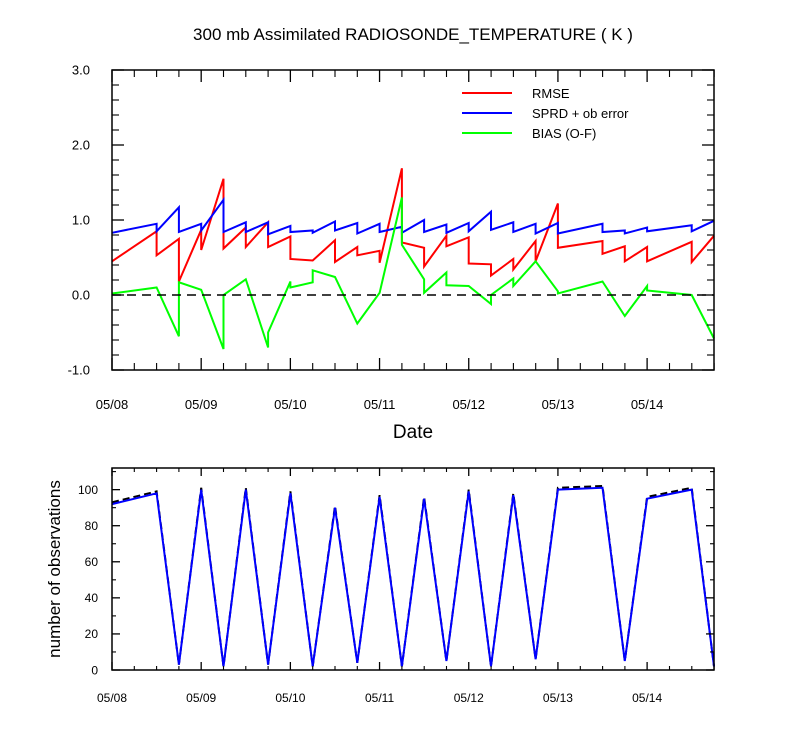 This screenshot has height=750, width=800. I want to click on y-axis-label: number of observations, so click(54, 569).